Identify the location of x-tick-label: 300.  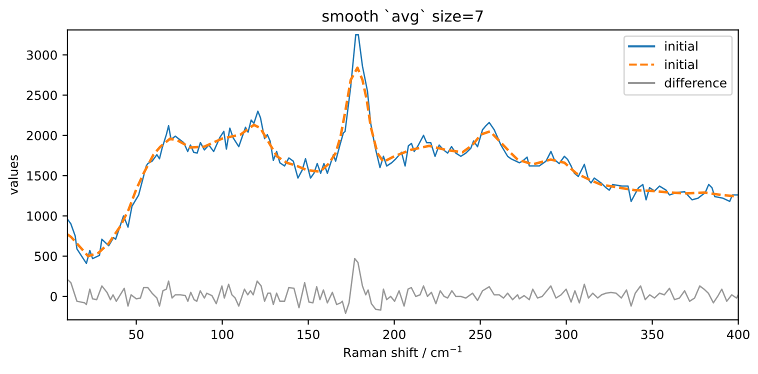
(566, 335).